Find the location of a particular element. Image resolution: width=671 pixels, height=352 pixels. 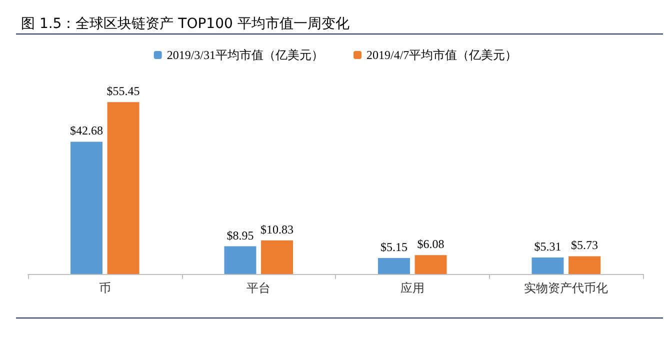

x-tick-label: 实物资产代币化 is located at coordinates (566, 288).